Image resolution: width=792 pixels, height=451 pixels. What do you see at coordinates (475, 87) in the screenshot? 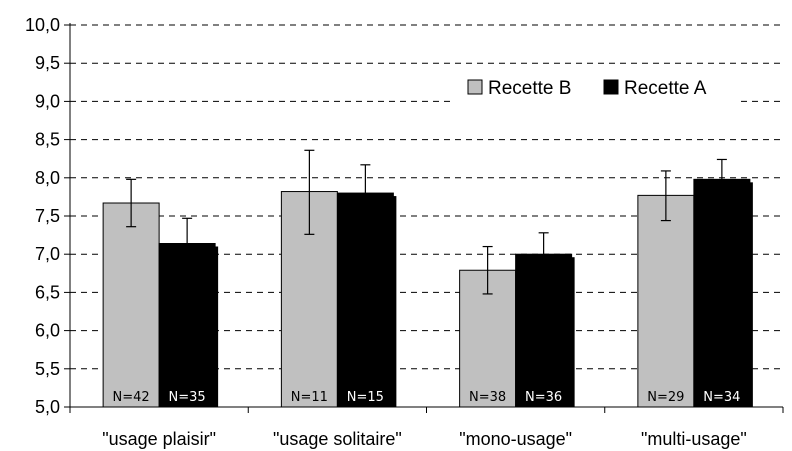
I see `legend-swatch-recette-b` at bounding box center [475, 87].